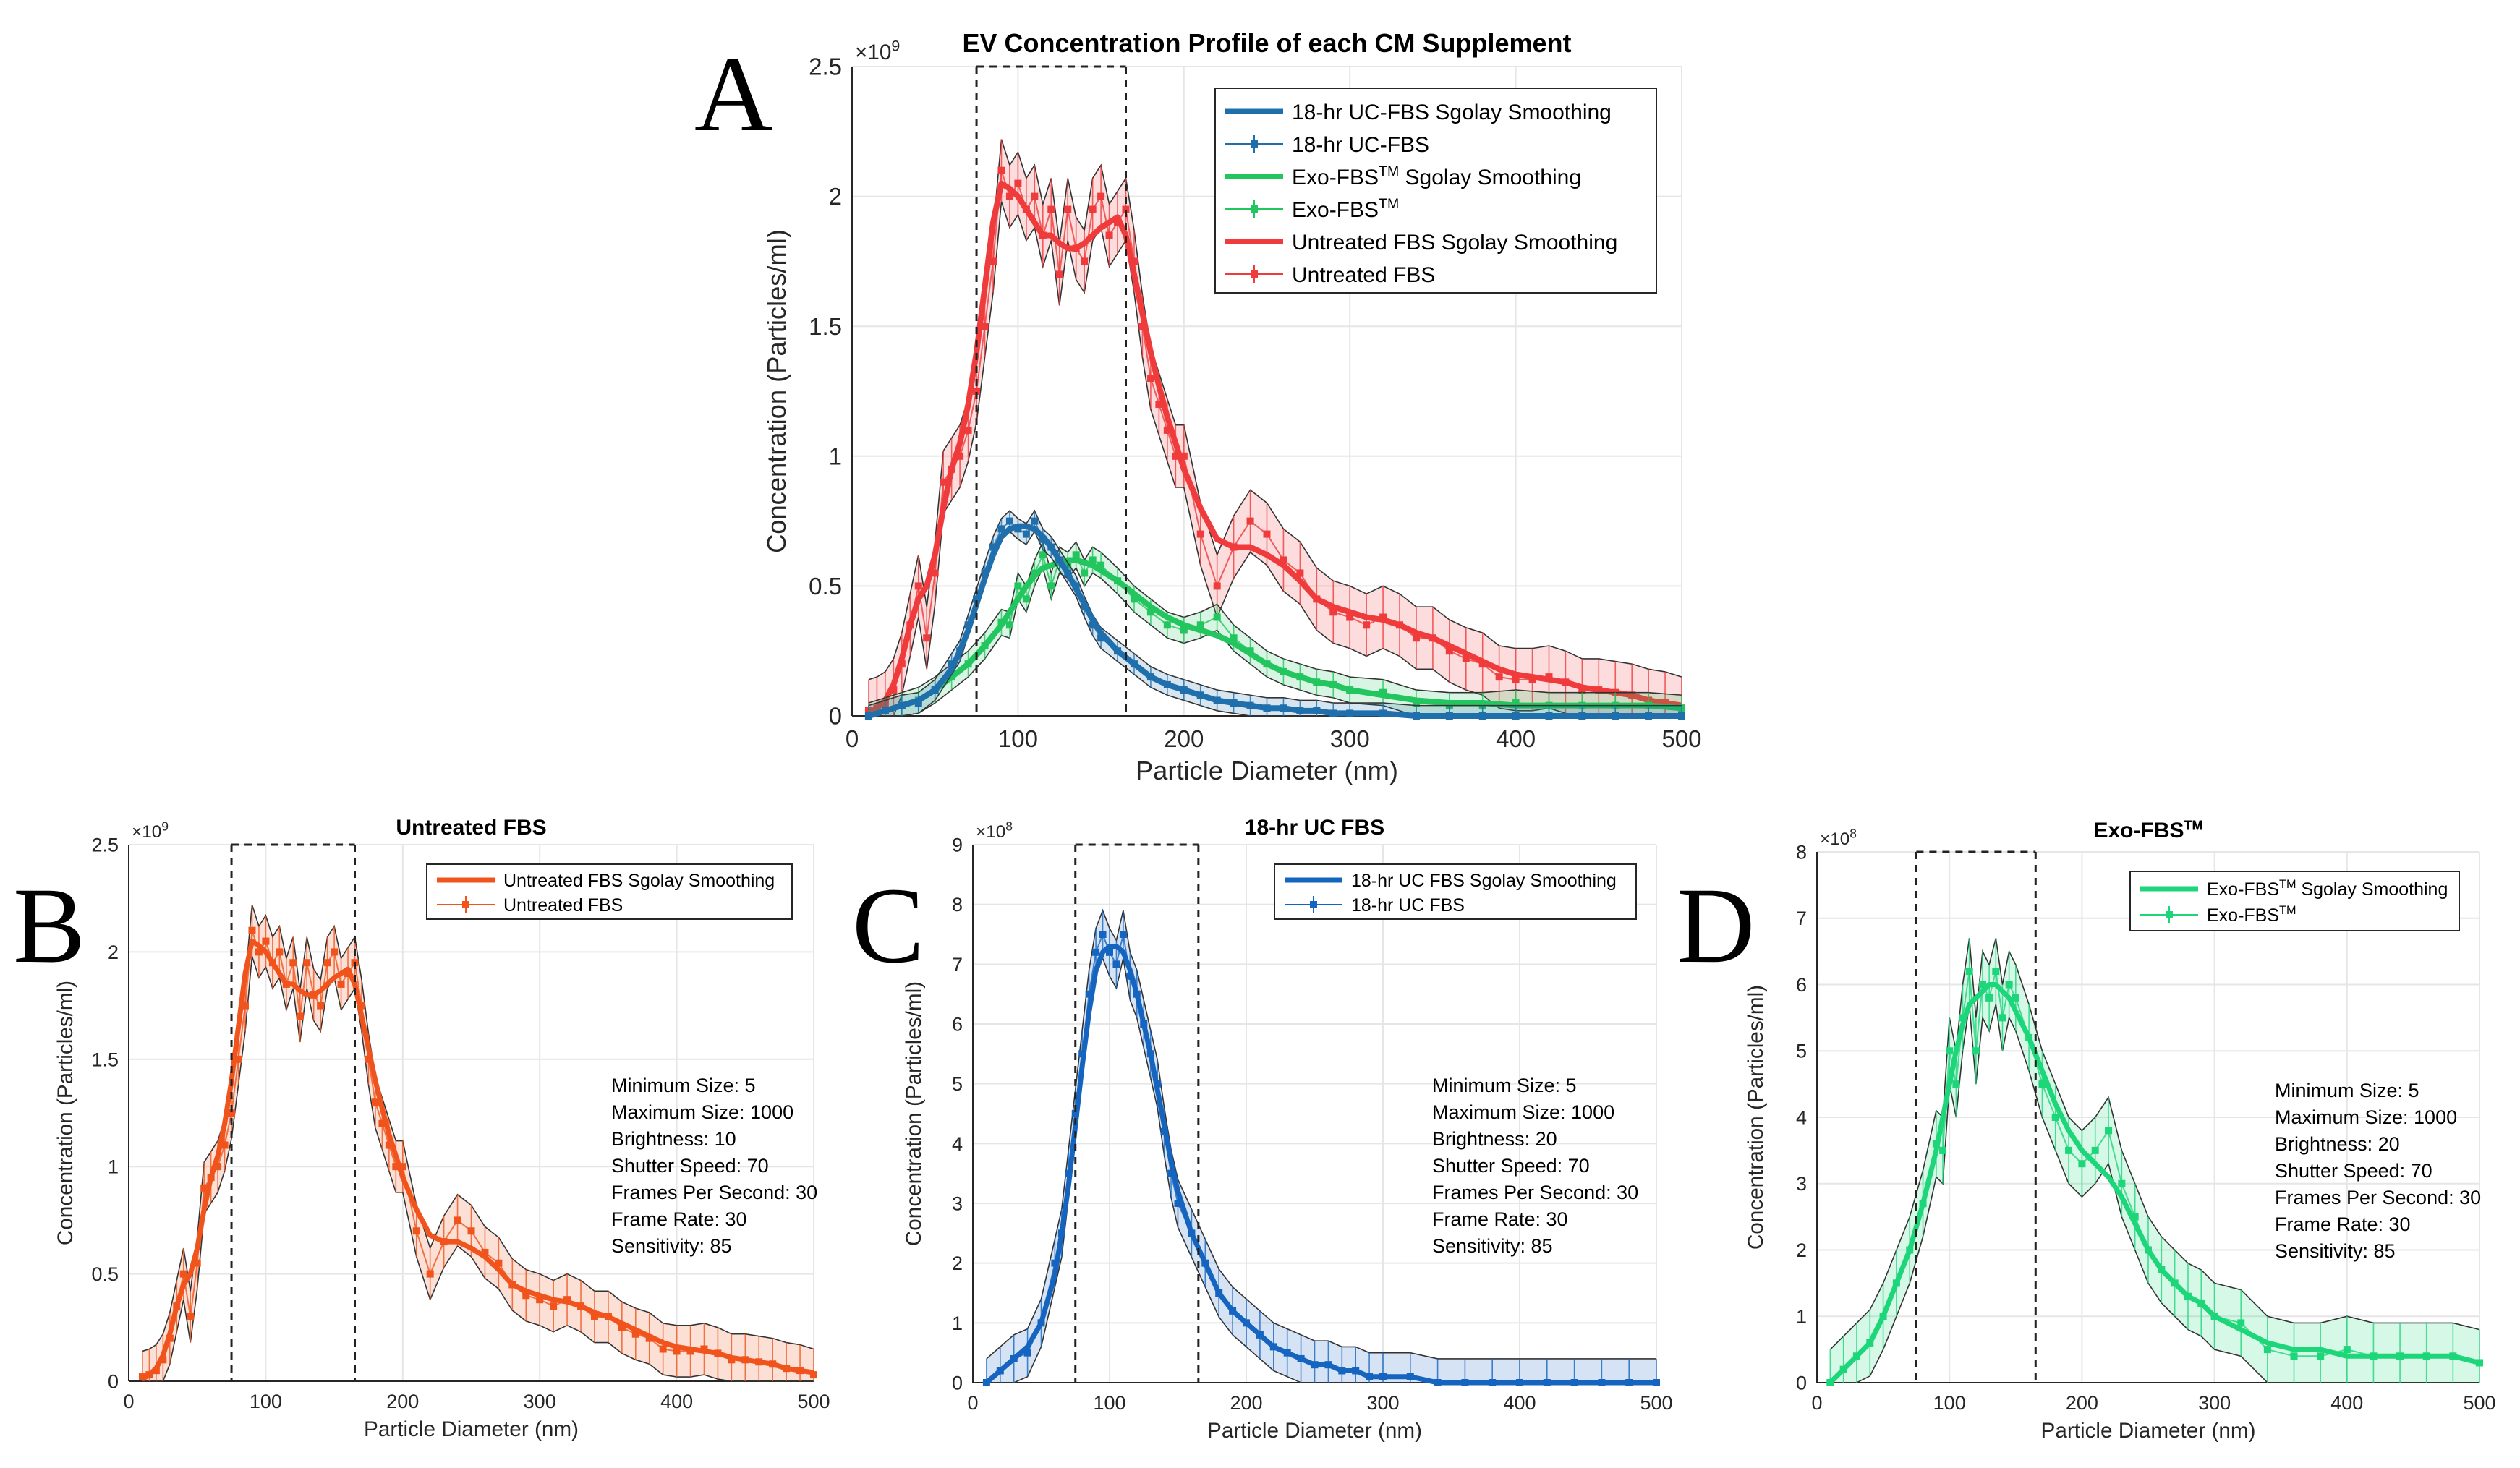 This screenshot has width=2520, height=1468. What do you see at coordinates (2479, 1403) in the screenshot?
I see `x-tick-label: 500` at bounding box center [2479, 1403].